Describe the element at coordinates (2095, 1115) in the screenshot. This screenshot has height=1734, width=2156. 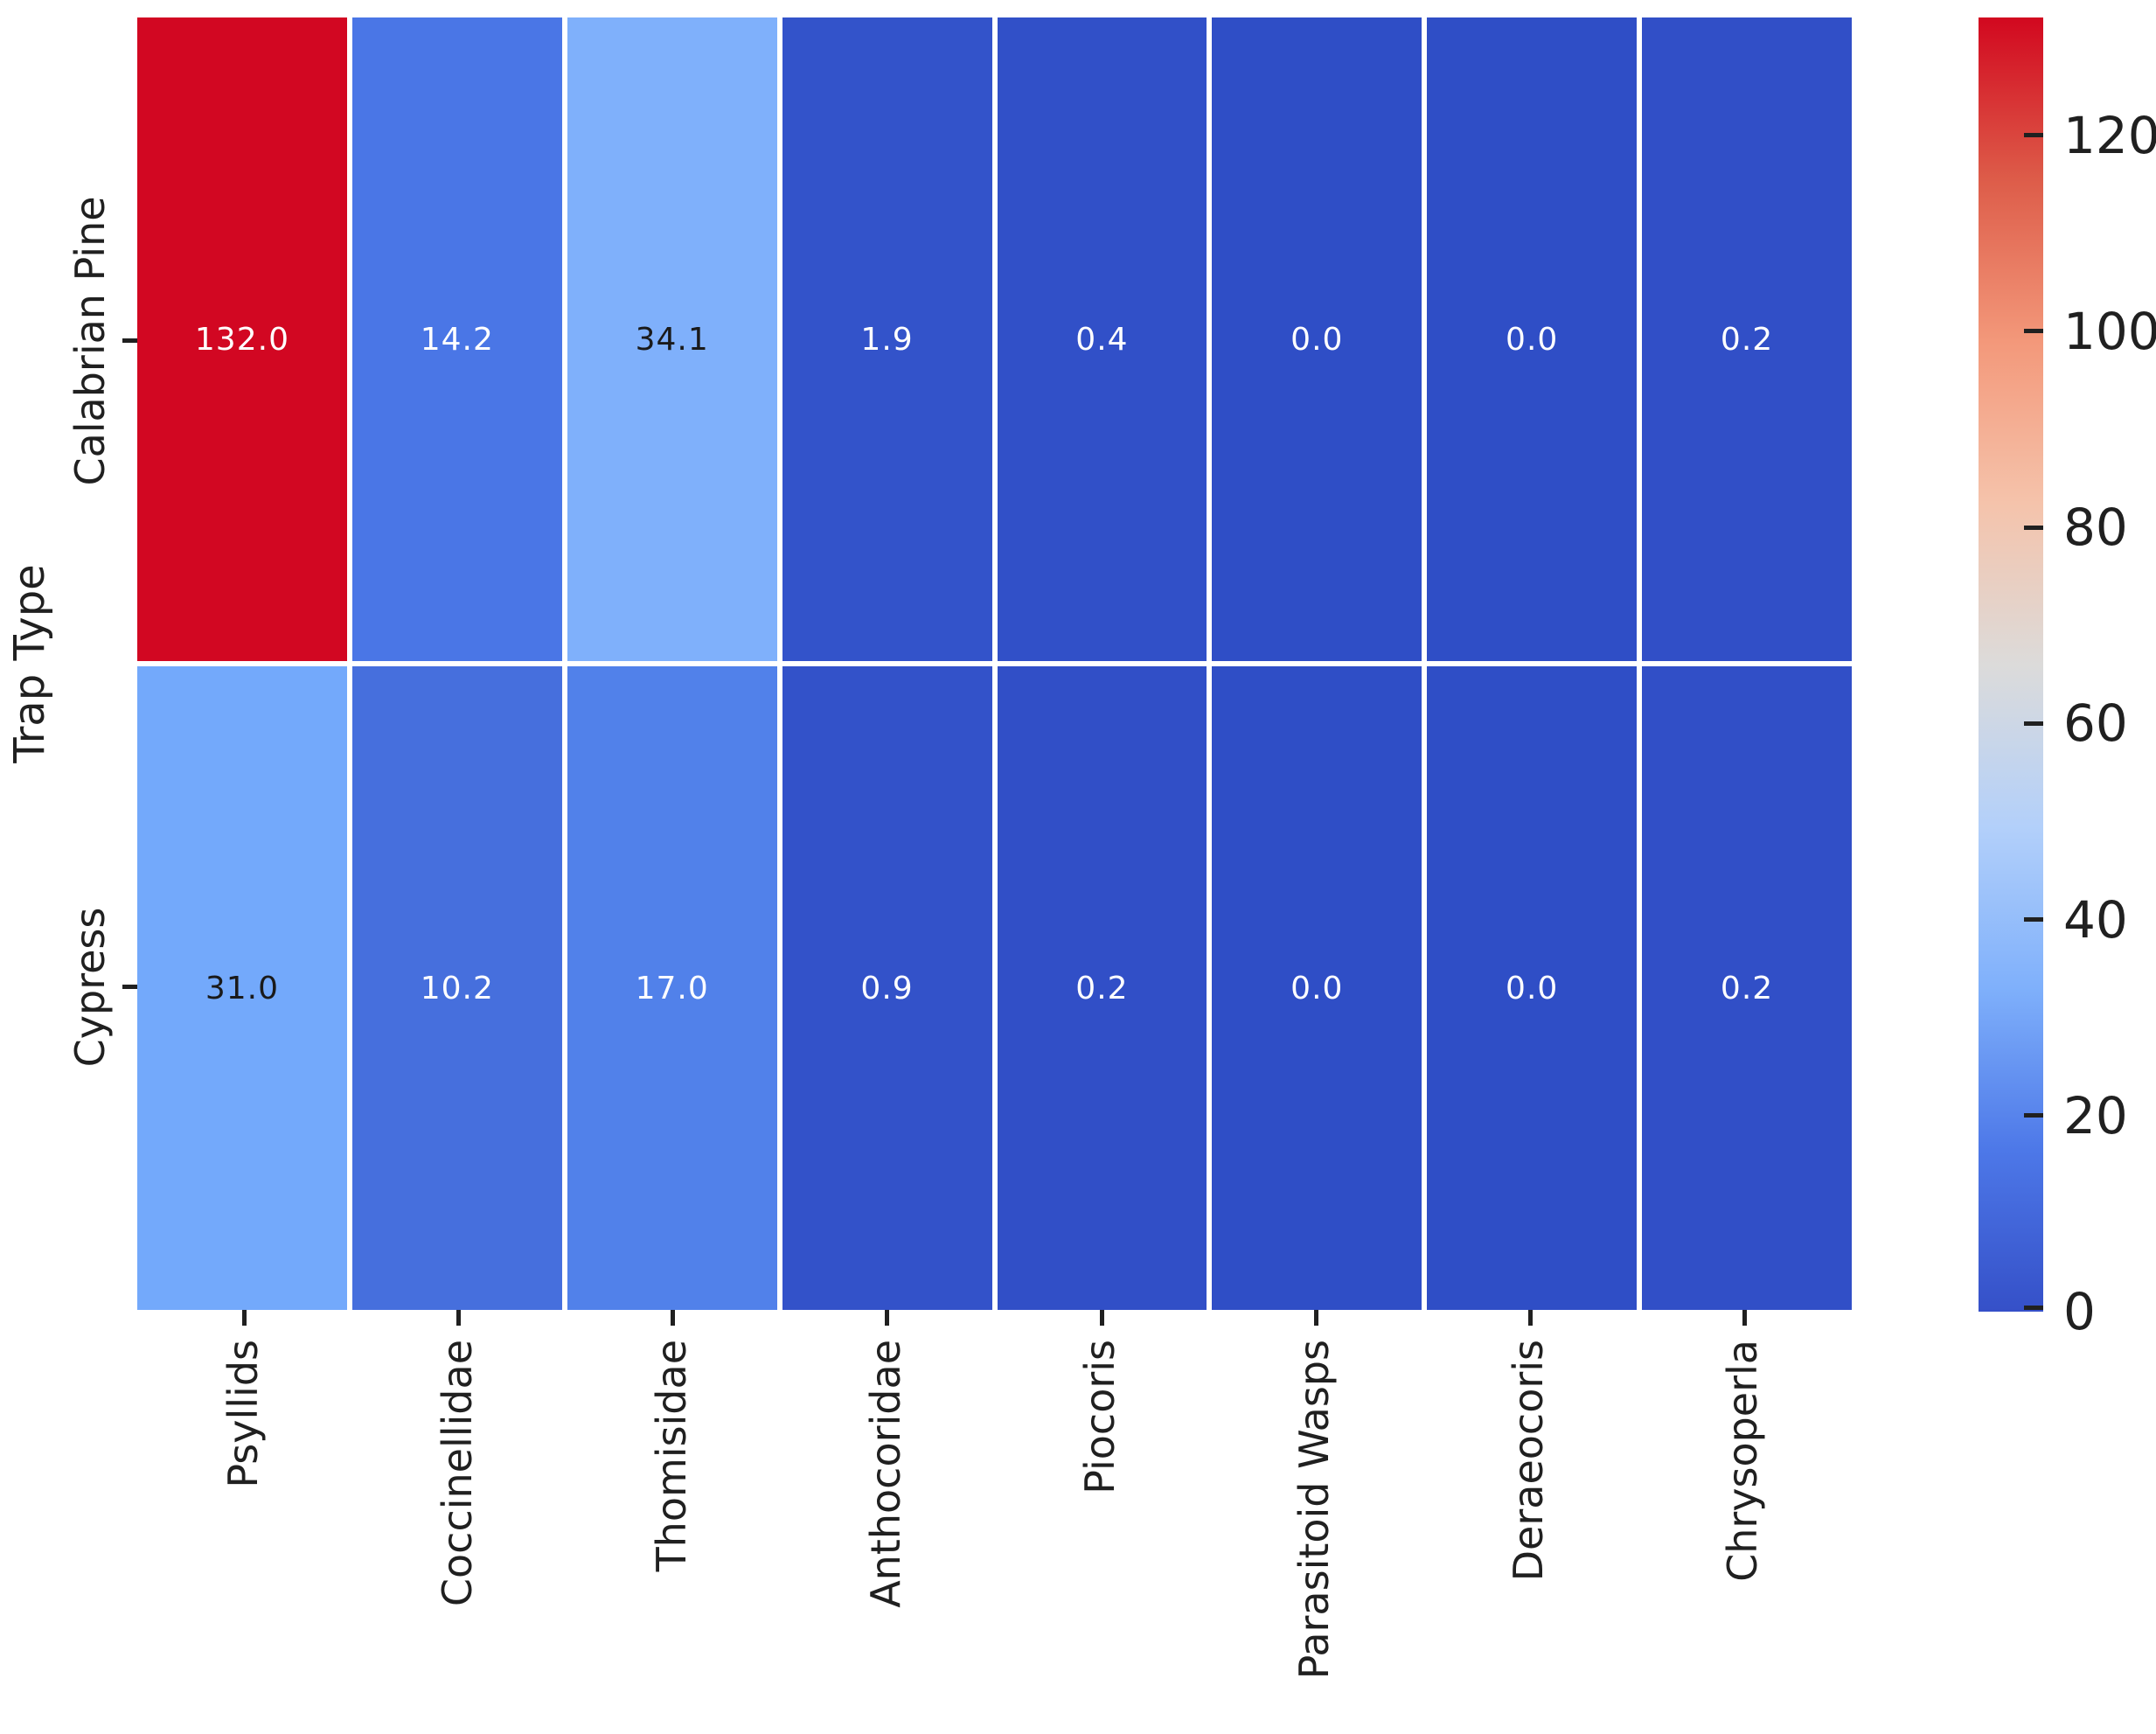
I see `colorbar-tick-label: 20` at that location.